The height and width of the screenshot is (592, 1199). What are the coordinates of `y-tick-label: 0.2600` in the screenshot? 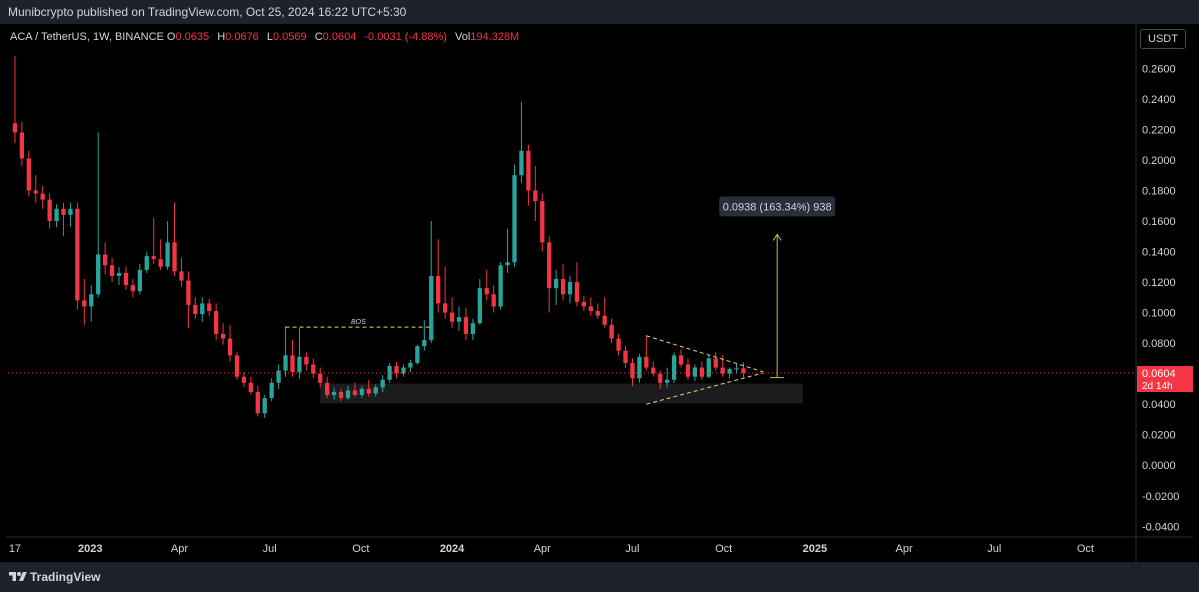 It's located at (1159, 69).